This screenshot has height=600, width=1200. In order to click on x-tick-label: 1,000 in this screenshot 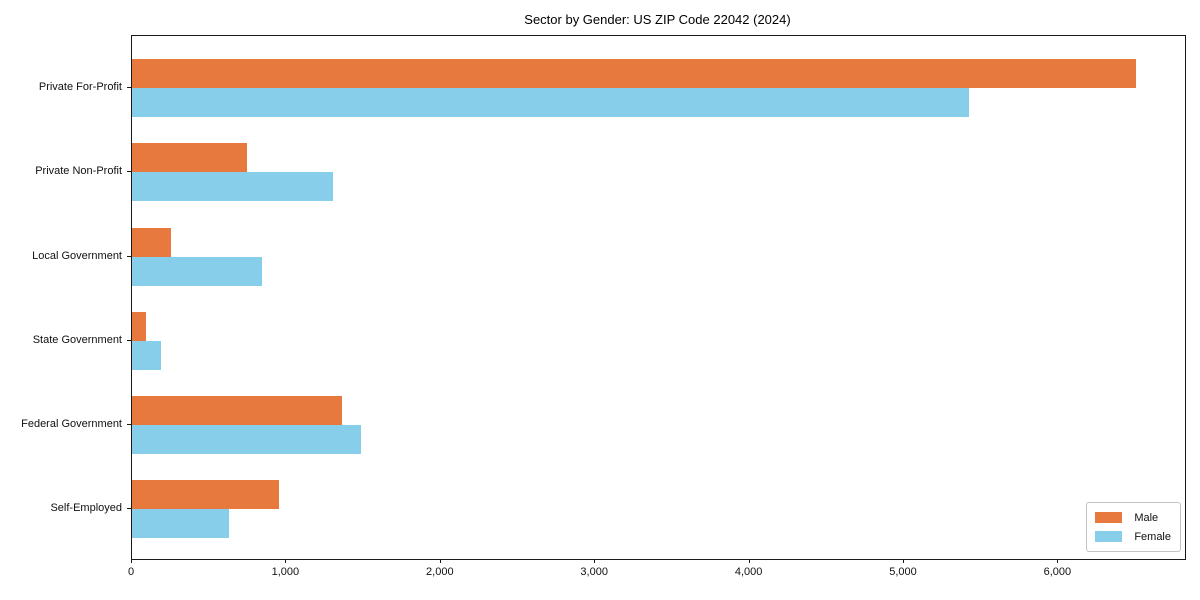, I will do `click(285, 572)`.